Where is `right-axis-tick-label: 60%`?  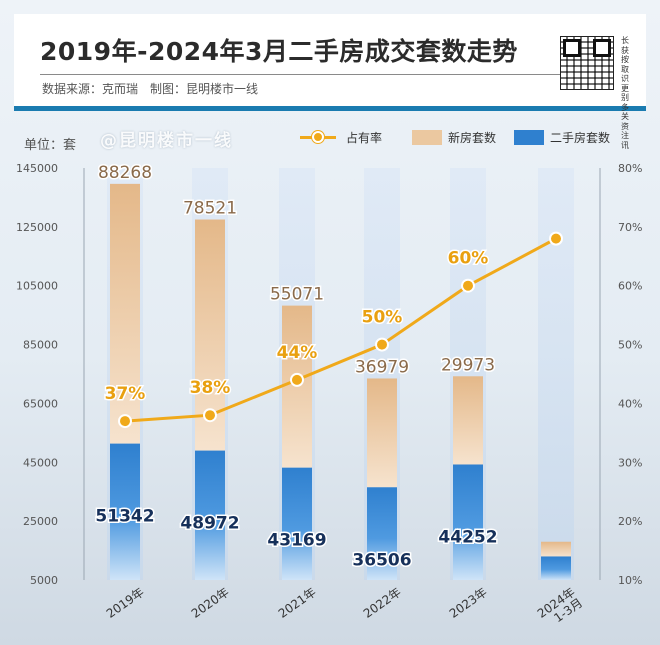 right-axis-tick-label: 60% is located at coordinates (630, 286).